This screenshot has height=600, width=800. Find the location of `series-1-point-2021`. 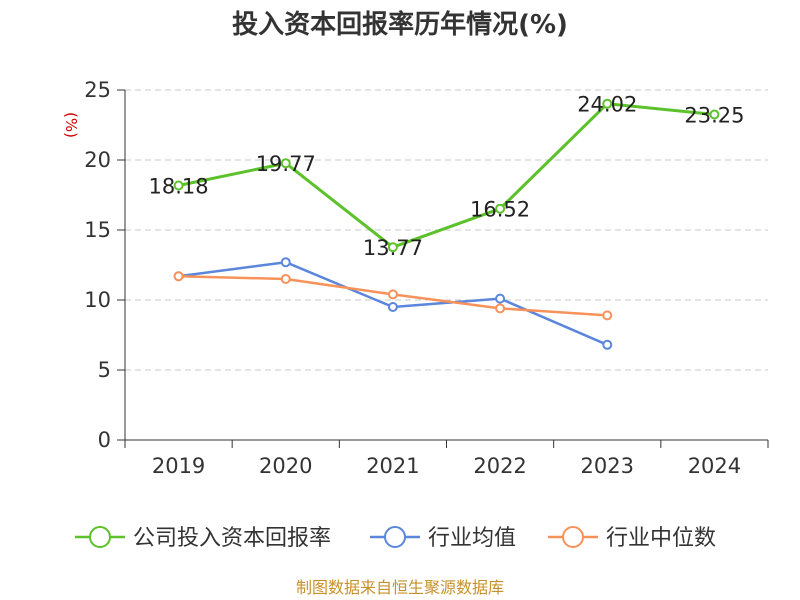

series-1-point-2021 is located at coordinates (392, 307).